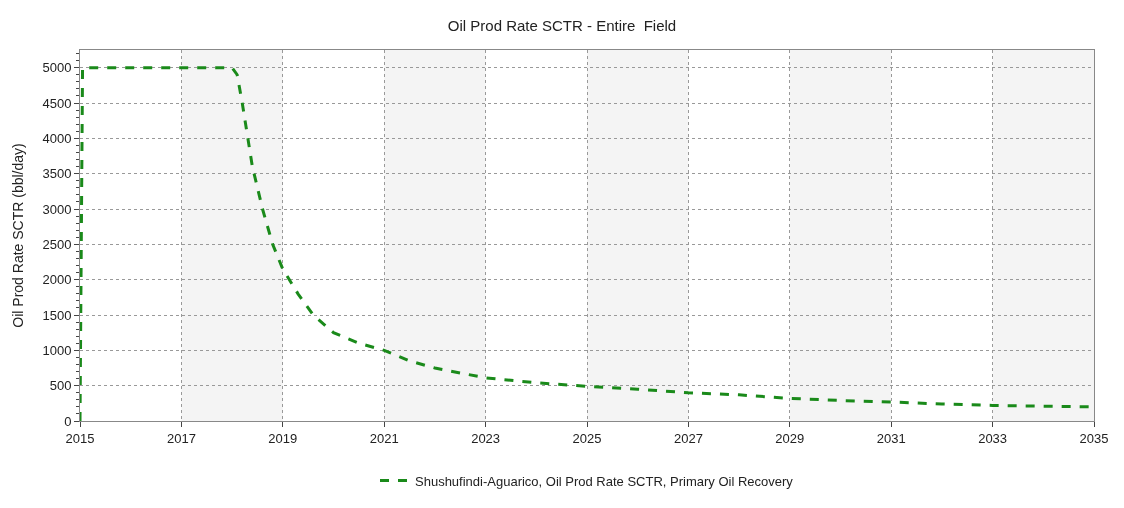  What do you see at coordinates (283, 438) in the screenshot?
I see `x-tick-label: 2019` at bounding box center [283, 438].